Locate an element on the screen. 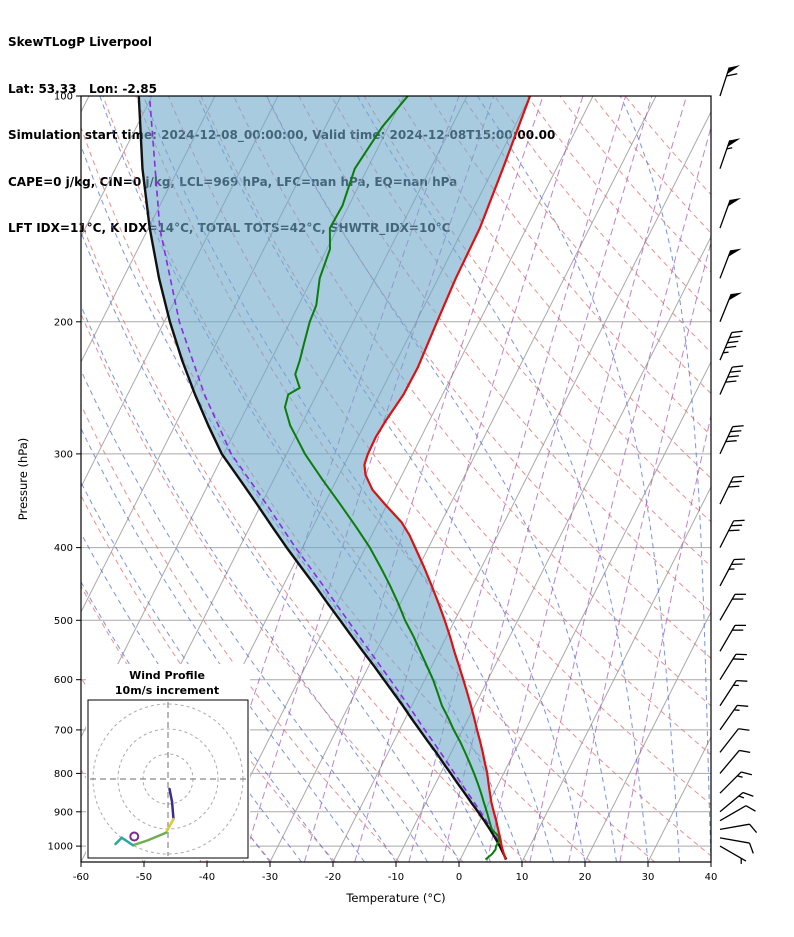  y-tick-label: 800 is located at coordinates (63, 774).